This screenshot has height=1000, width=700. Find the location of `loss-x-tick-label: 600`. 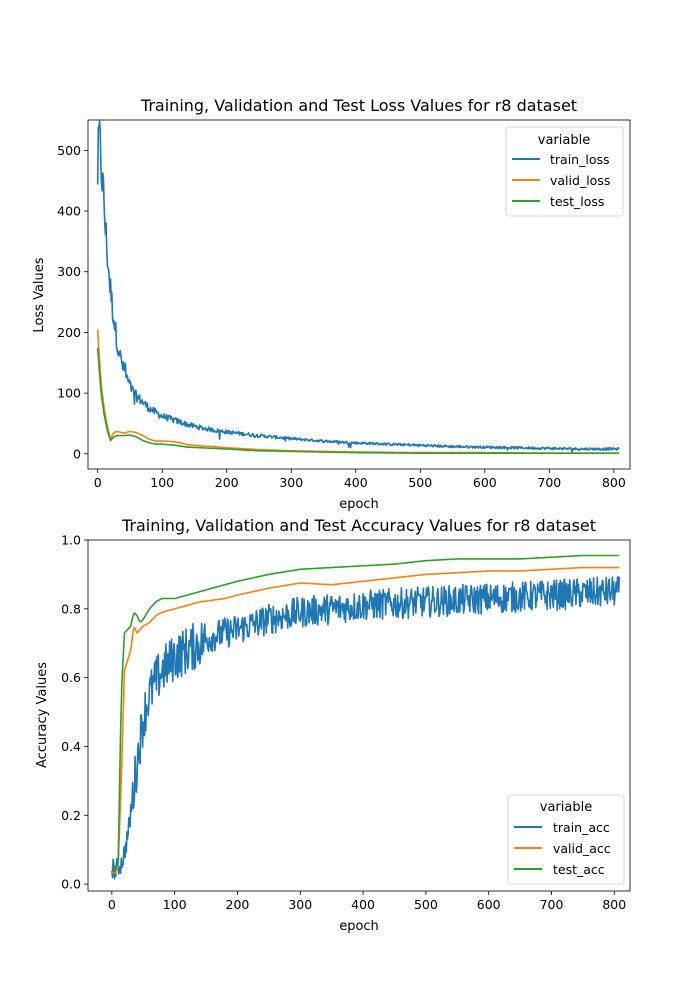

loss-x-tick-label: 600 is located at coordinates (485, 482).